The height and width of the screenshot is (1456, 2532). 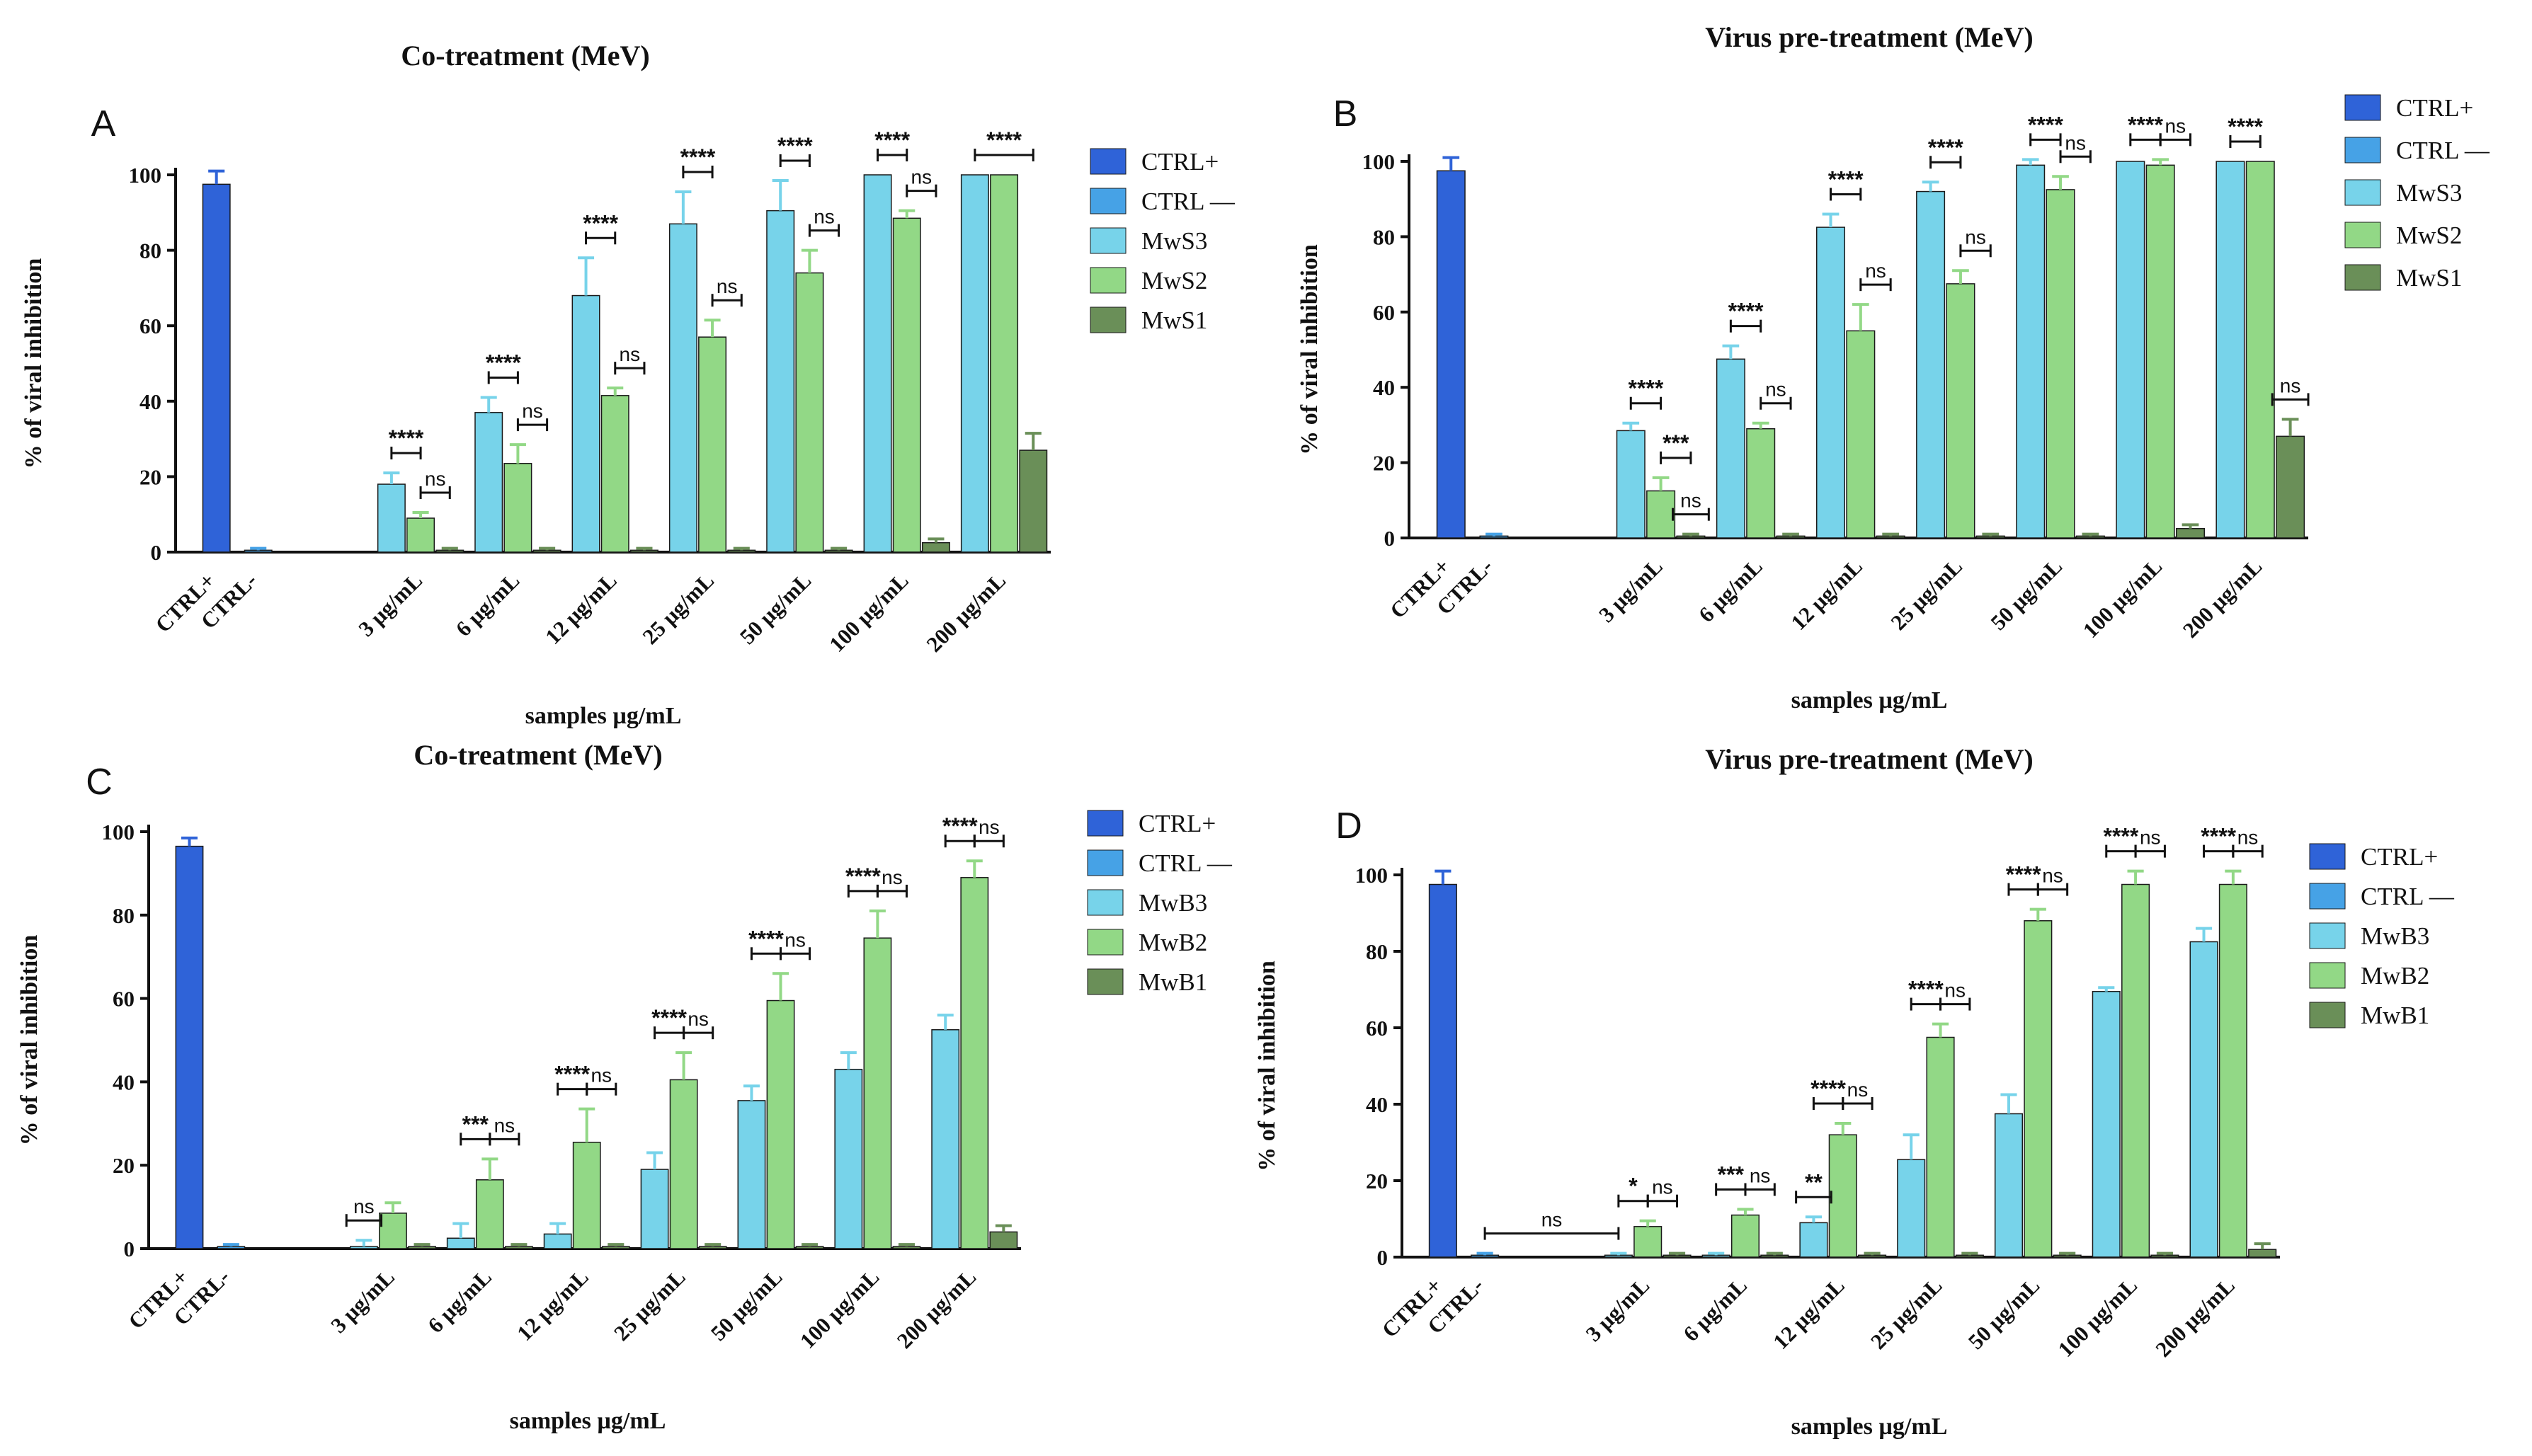 What do you see at coordinates (150, 251) in the screenshot?
I see `y-tick-label: 80` at bounding box center [150, 251].